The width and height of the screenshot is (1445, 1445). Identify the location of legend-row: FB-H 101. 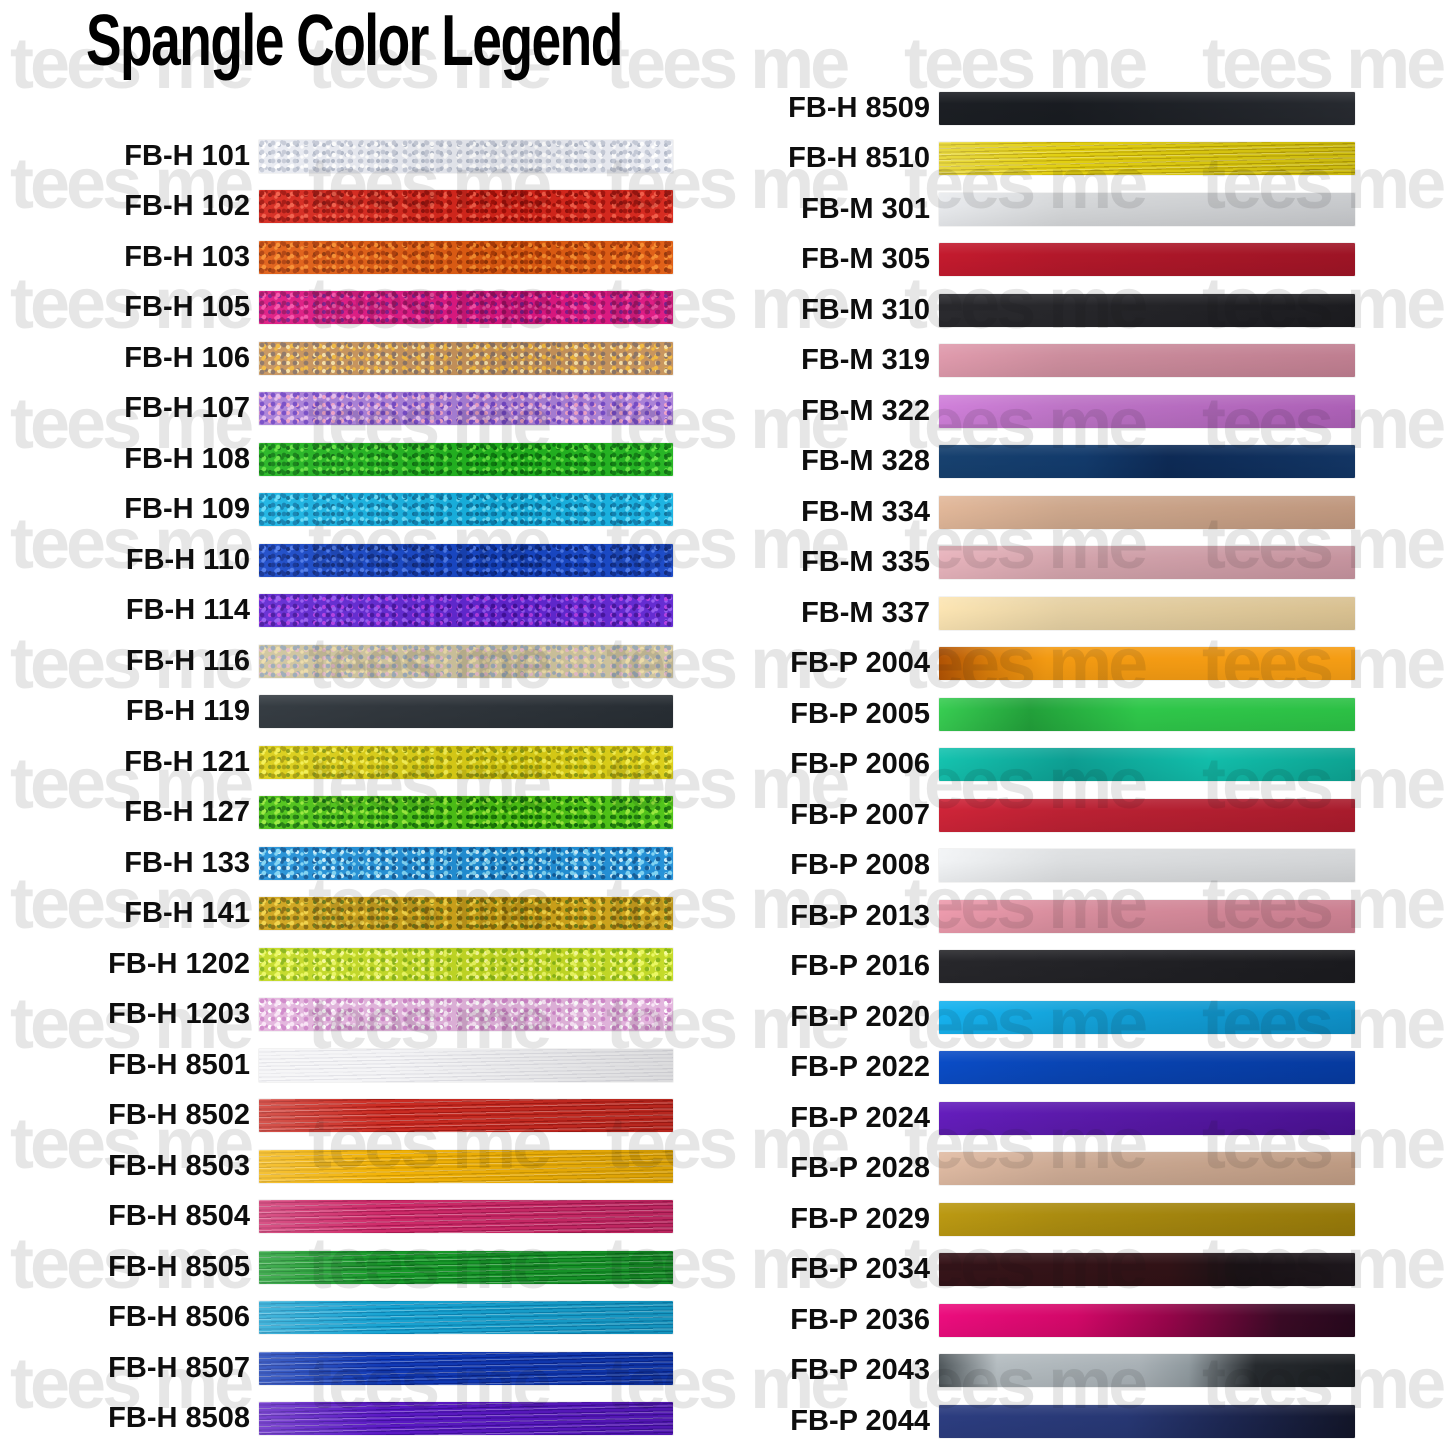
(367, 156).